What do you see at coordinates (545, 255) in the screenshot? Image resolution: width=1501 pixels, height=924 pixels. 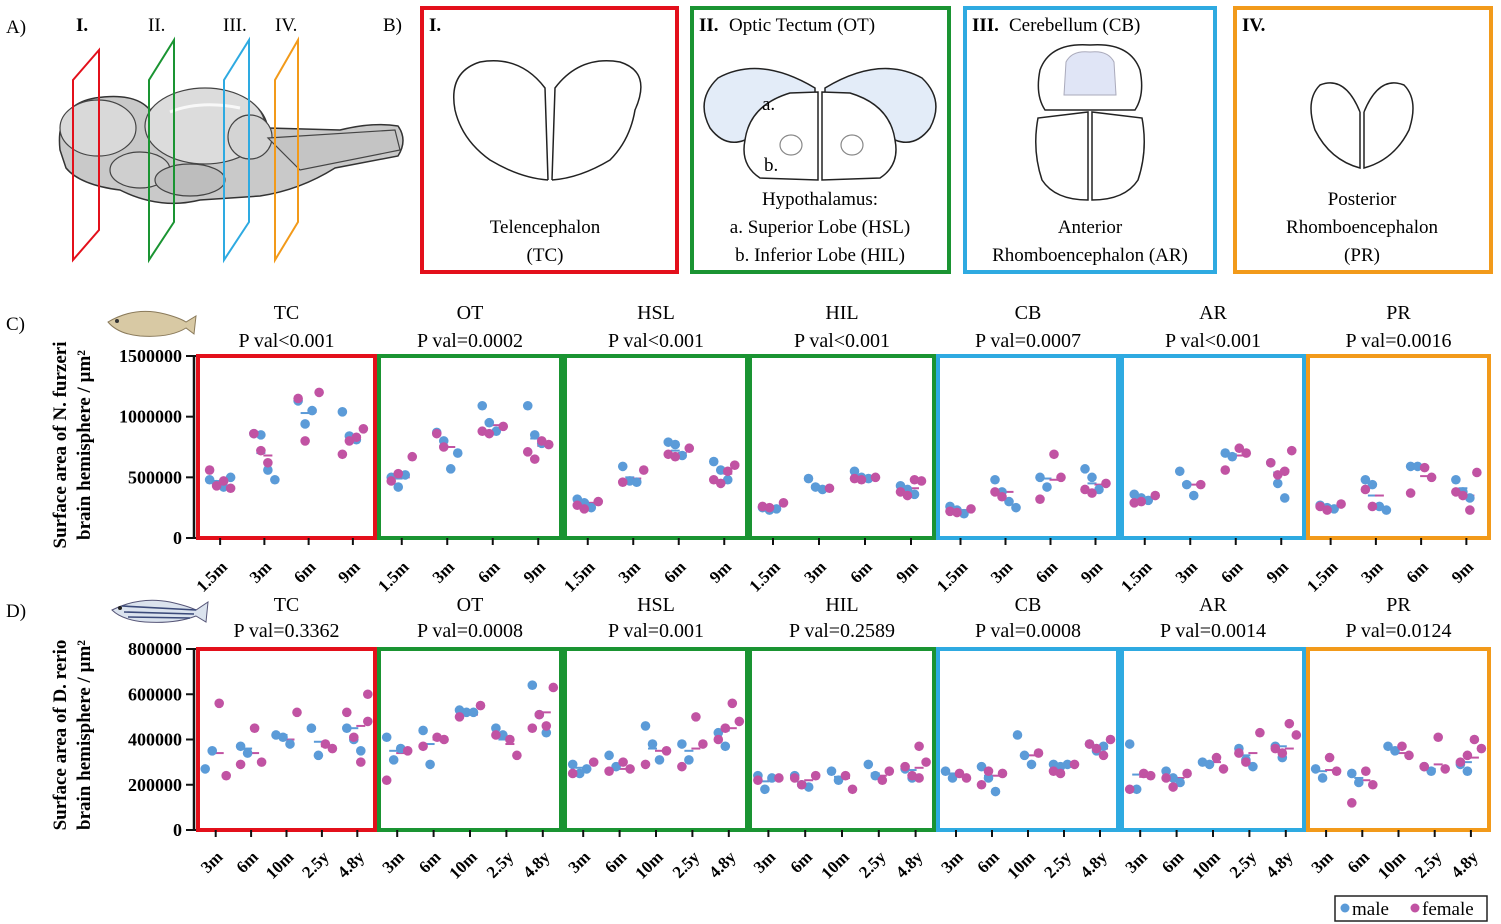 I see `schematic-text-tc-2: (TC)` at bounding box center [545, 255].